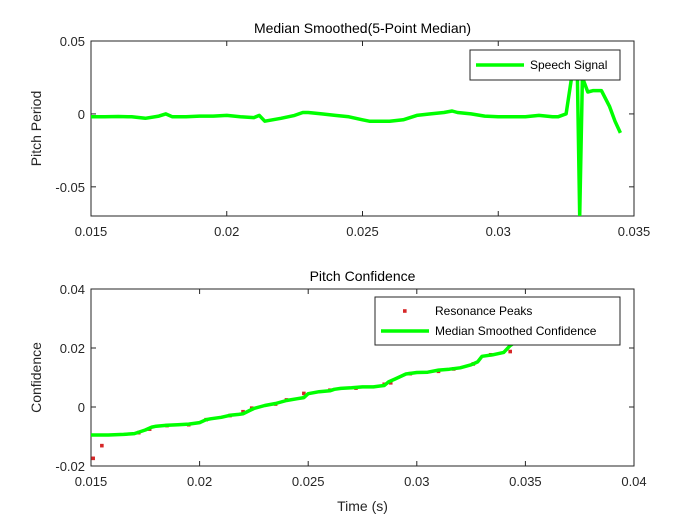  Describe the element at coordinates (363, 276) in the screenshot. I see `chart-title: Pitch Confidence` at that location.